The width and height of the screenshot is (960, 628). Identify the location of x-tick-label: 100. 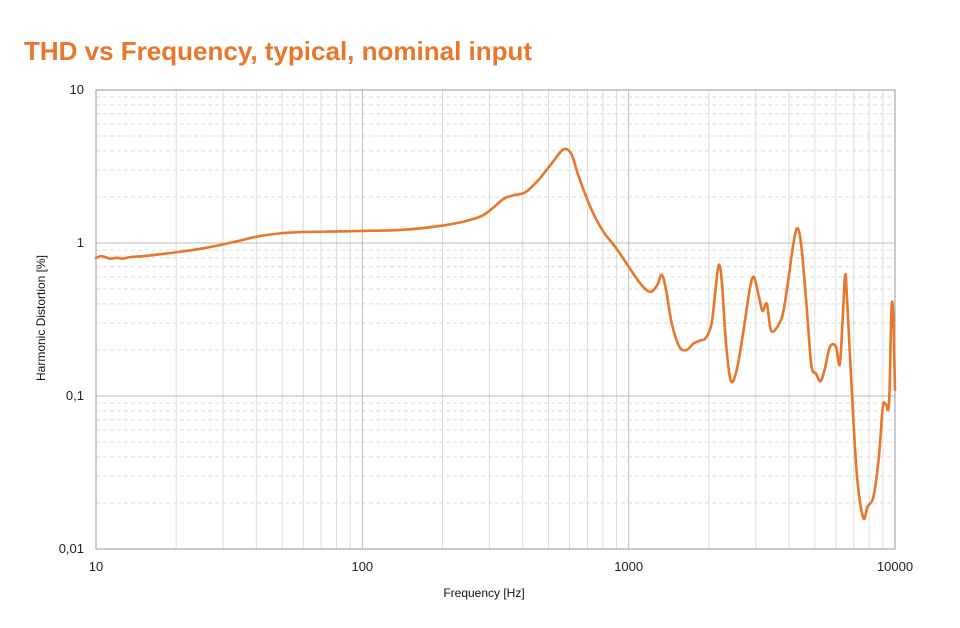
(362, 566).